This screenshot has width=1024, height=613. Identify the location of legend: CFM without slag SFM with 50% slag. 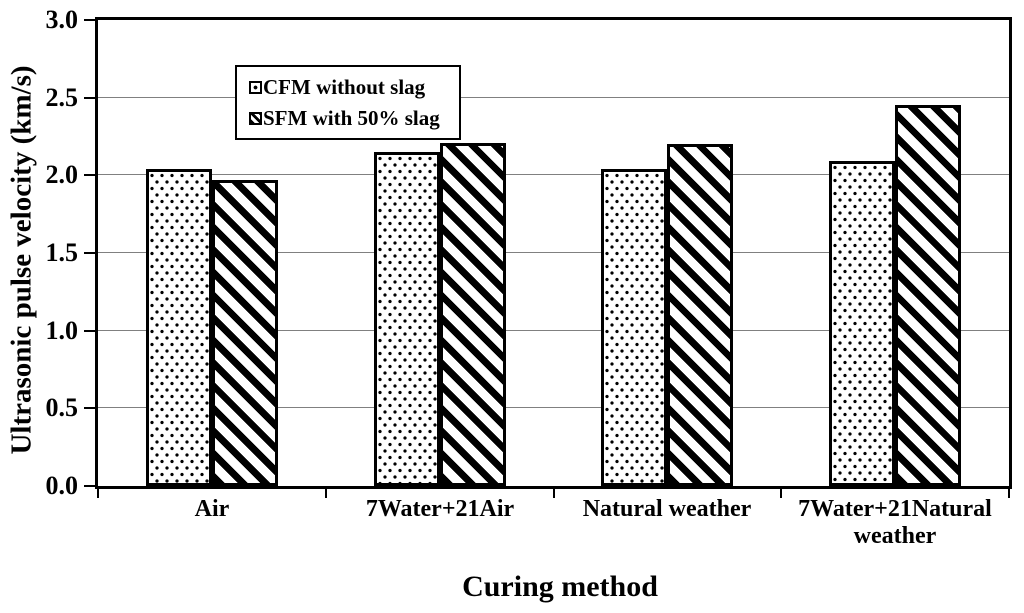
(348, 102).